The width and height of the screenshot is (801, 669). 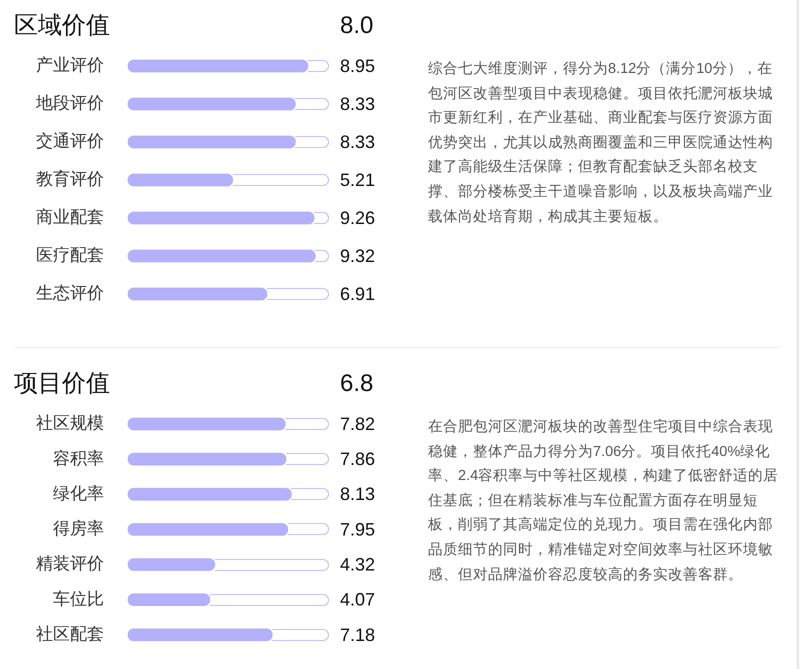 I want to click on y-tick-label: 容积率, so click(x=78, y=458).